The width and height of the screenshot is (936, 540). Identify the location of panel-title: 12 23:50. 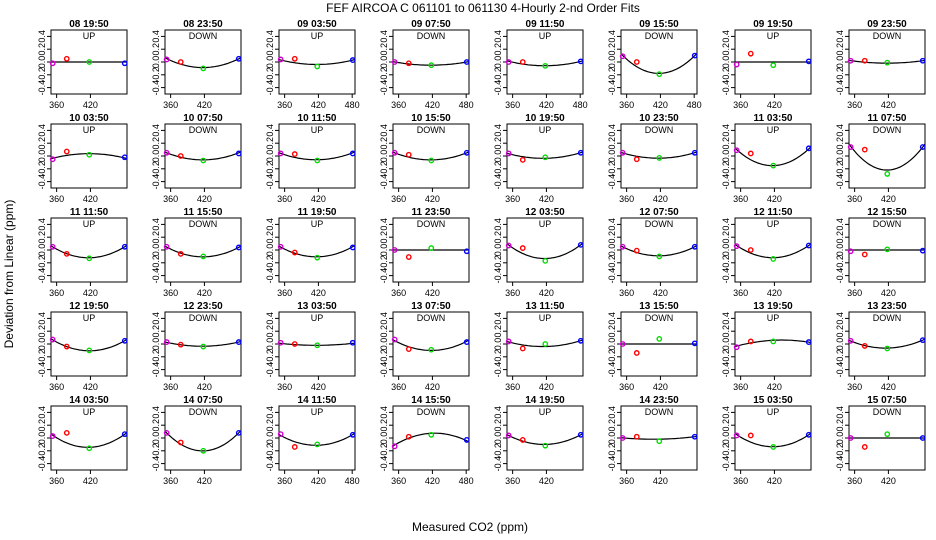
(203, 306).